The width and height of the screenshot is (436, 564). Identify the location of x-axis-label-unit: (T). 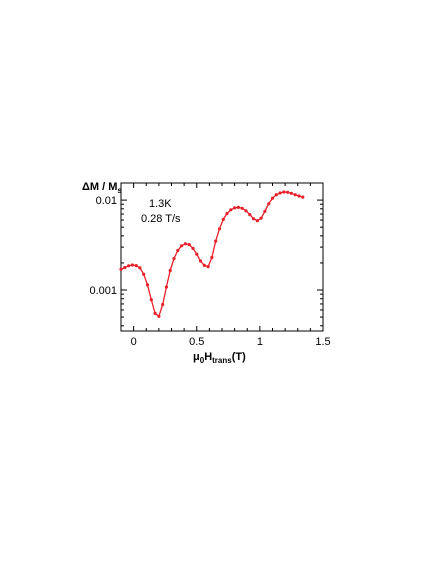
(239, 357).